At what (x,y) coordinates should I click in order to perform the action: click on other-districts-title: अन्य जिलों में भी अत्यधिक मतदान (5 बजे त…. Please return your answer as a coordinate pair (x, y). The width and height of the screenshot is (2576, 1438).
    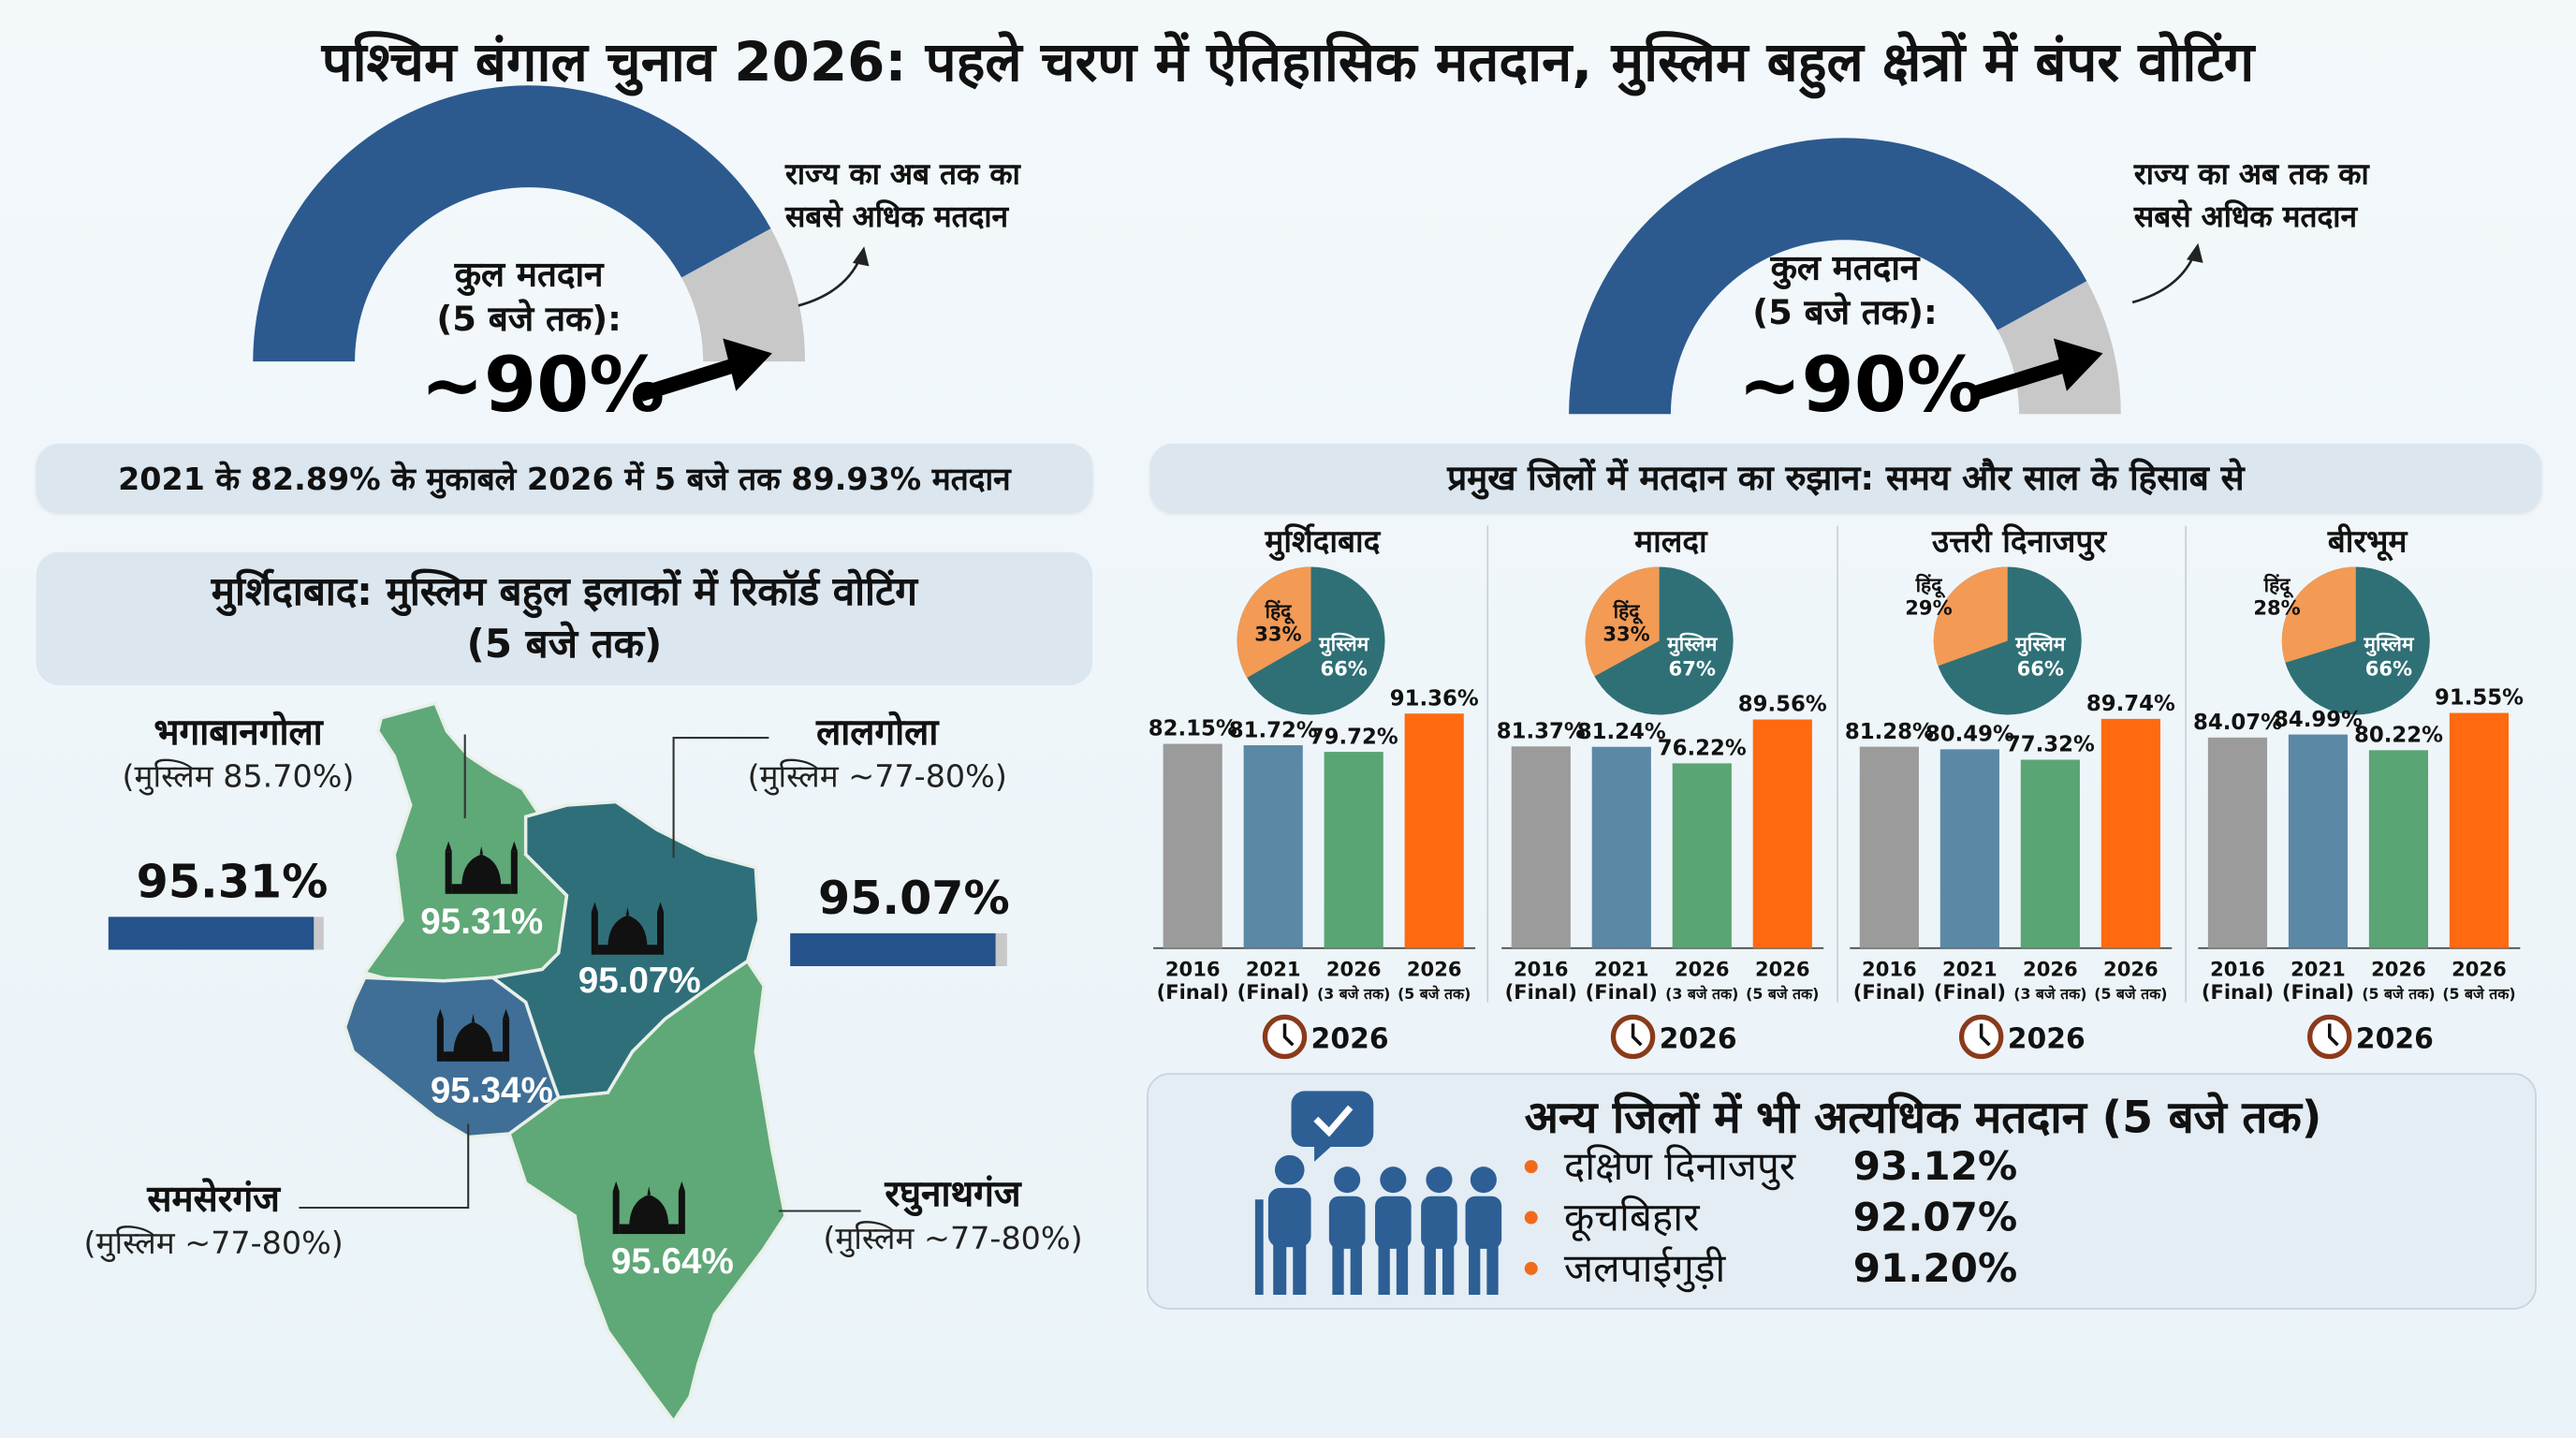
    Looking at the image, I should click on (1923, 1118).